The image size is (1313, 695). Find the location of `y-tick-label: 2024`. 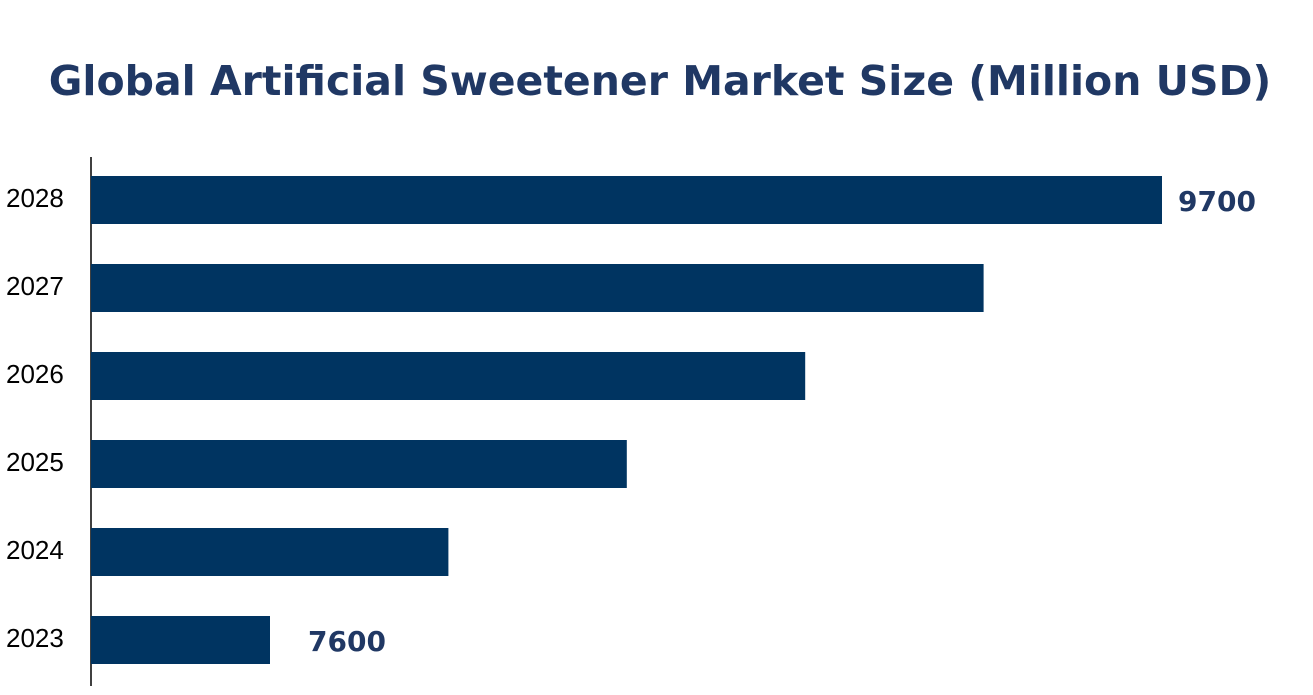

y-tick-label: 2024 is located at coordinates (35, 550).